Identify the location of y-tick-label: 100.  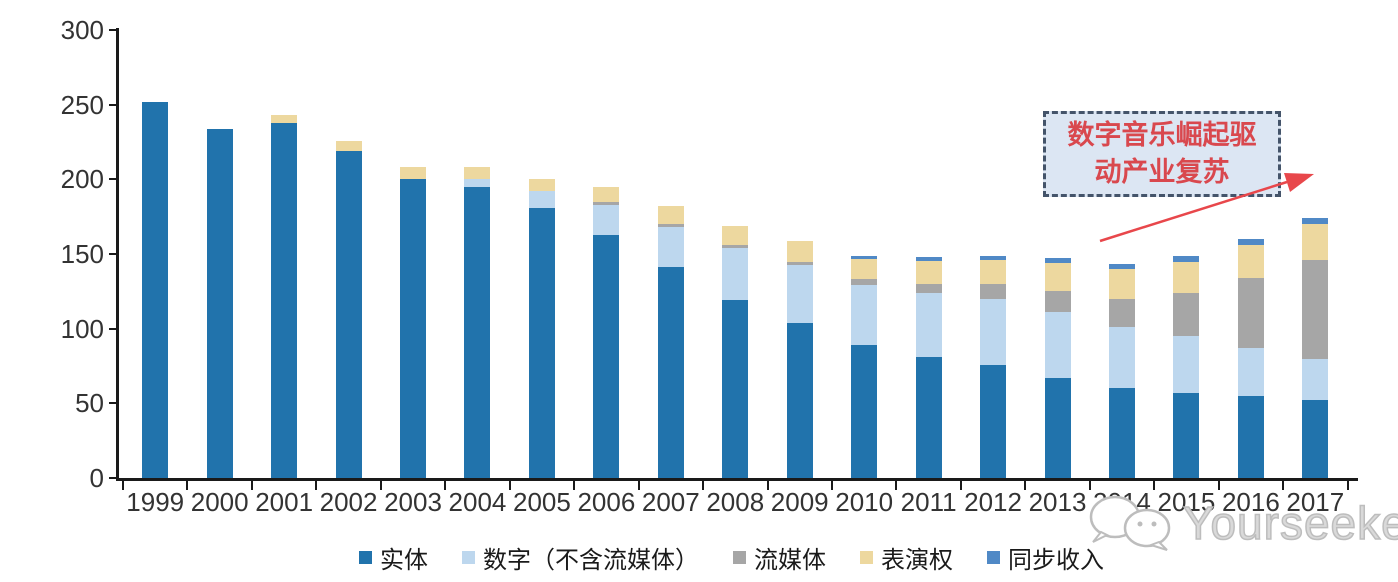
(82, 328).